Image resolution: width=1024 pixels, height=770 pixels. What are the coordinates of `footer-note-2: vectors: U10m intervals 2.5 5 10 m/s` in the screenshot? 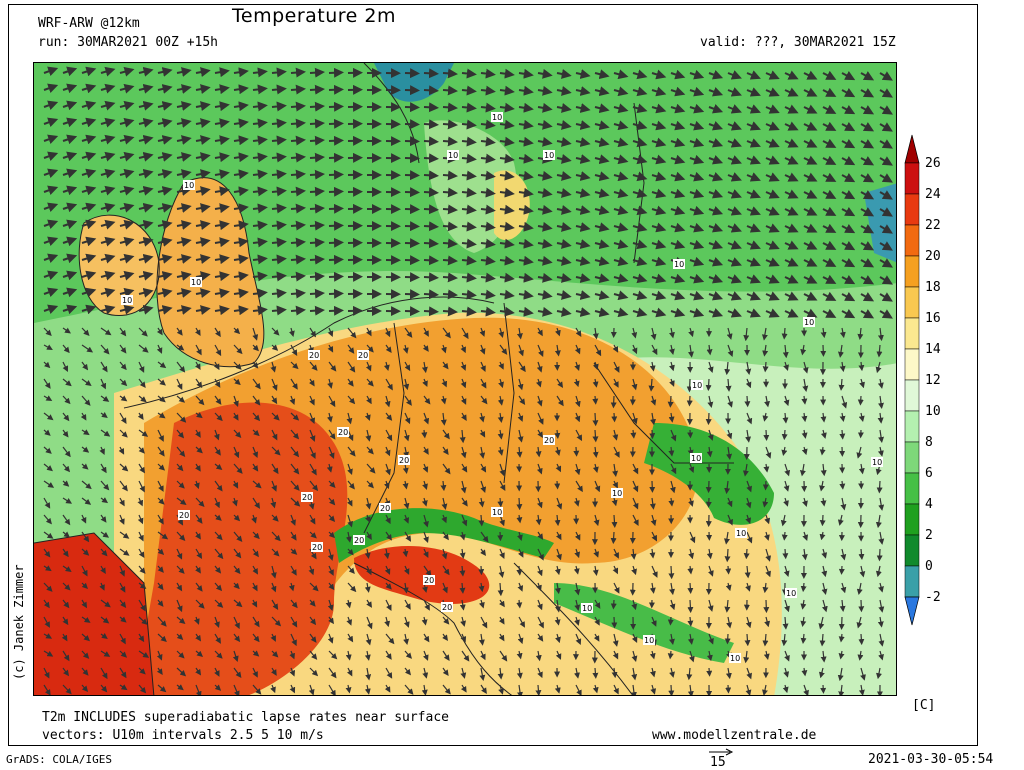 It's located at (183, 736).